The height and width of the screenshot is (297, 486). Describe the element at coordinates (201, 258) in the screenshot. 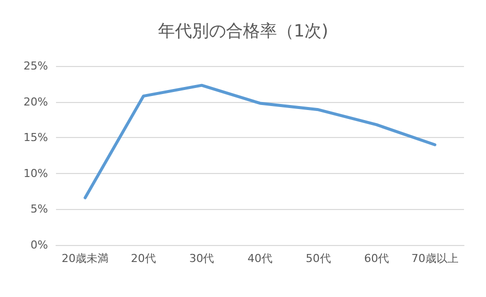

I see `x-tick-label: 30代` at that location.